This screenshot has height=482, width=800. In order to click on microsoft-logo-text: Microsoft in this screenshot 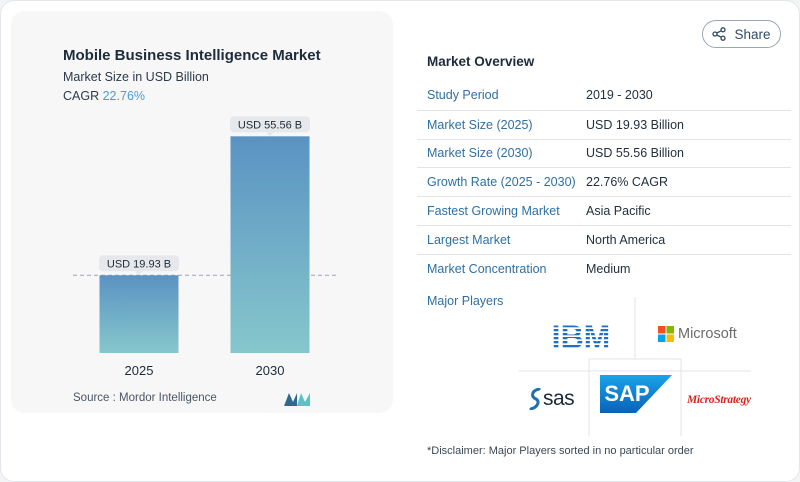, I will do `click(707, 334)`.